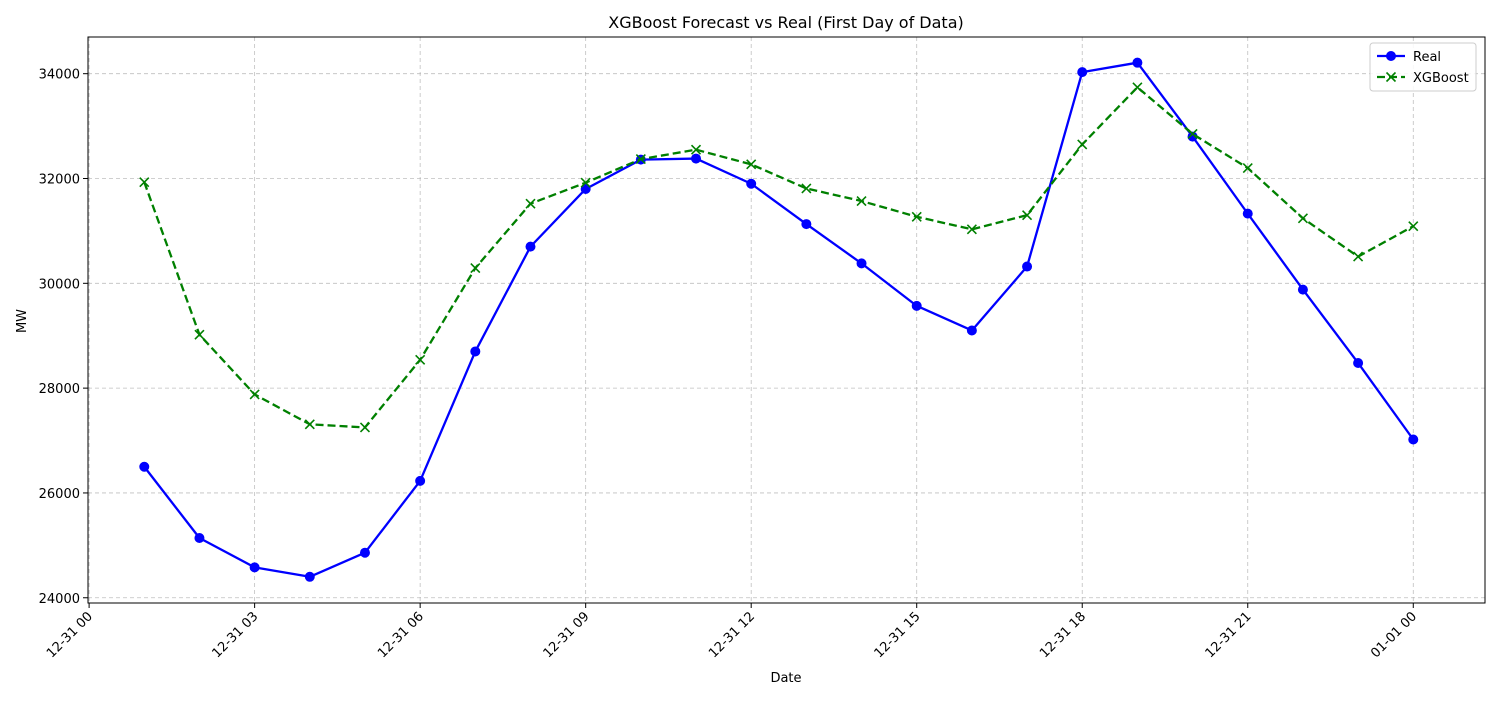 This screenshot has width=1500, height=704. I want to click on y-tick-label: 26000, so click(59, 494).